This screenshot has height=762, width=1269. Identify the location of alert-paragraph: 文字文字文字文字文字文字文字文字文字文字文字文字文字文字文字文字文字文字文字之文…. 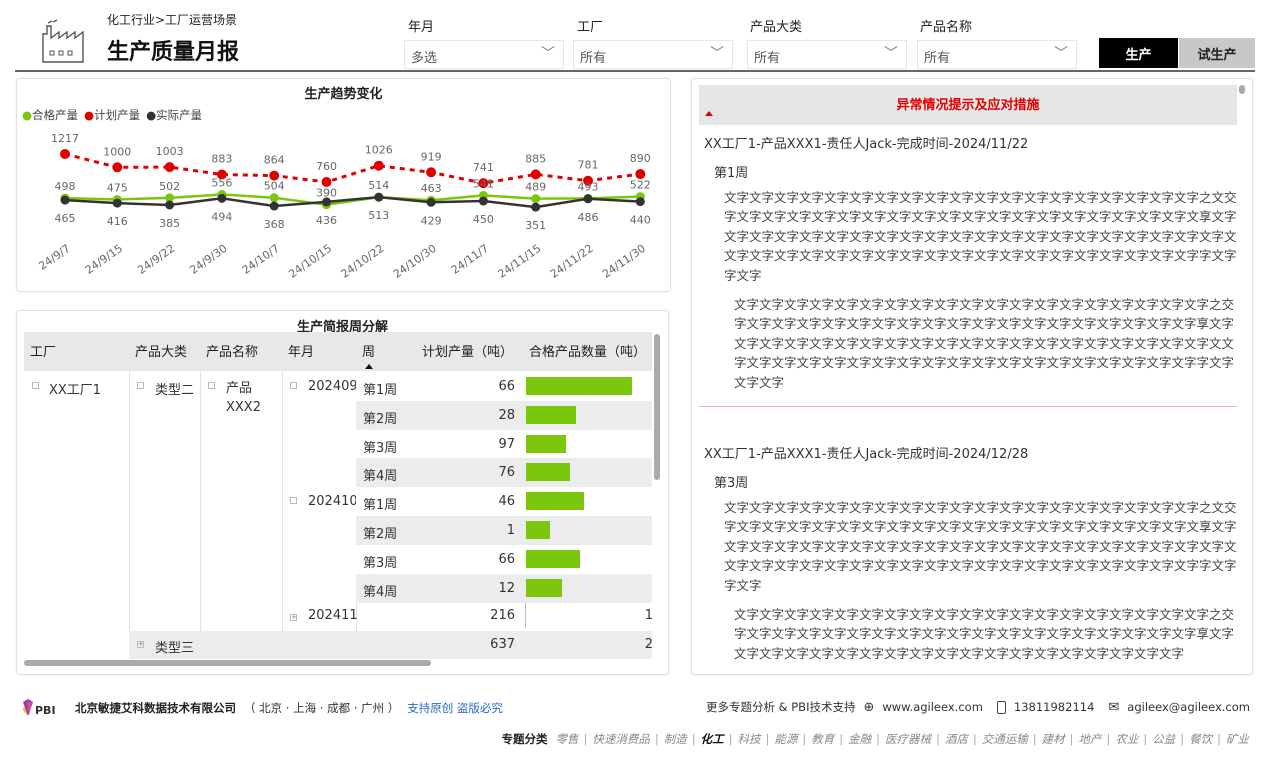
(980, 236).